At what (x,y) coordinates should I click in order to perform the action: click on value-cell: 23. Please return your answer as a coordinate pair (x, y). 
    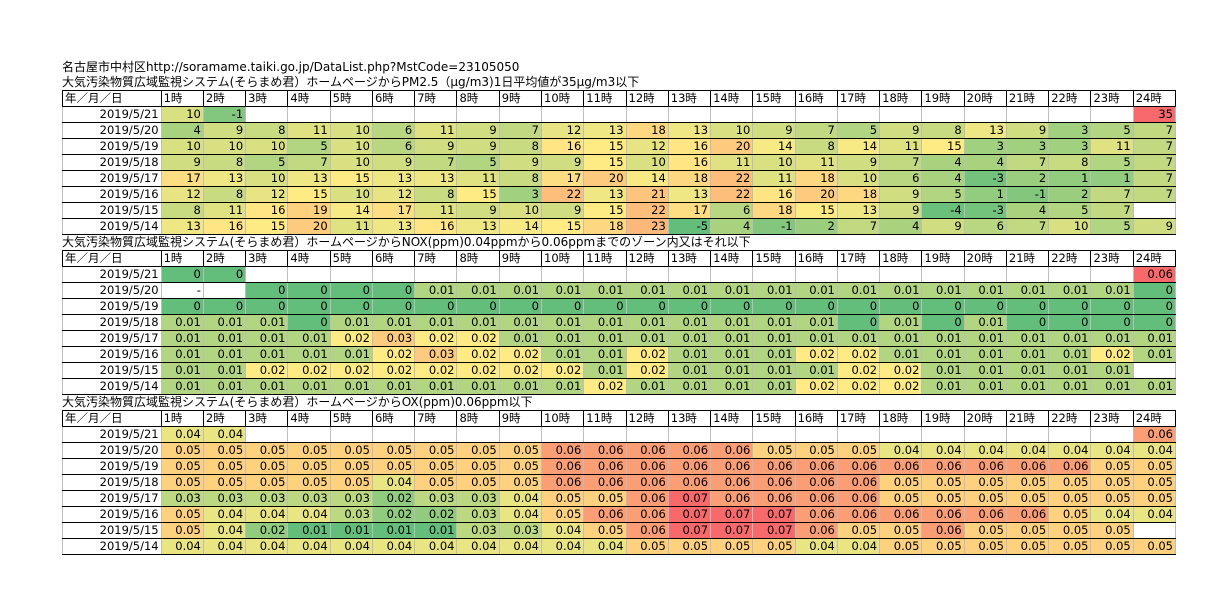
    Looking at the image, I should click on (647, 226).